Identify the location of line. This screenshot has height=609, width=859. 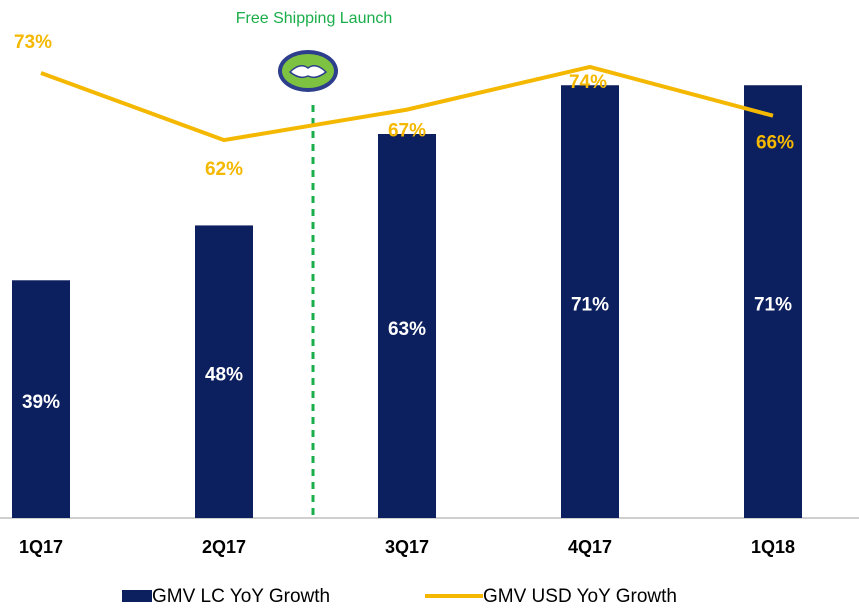
(407, 103).